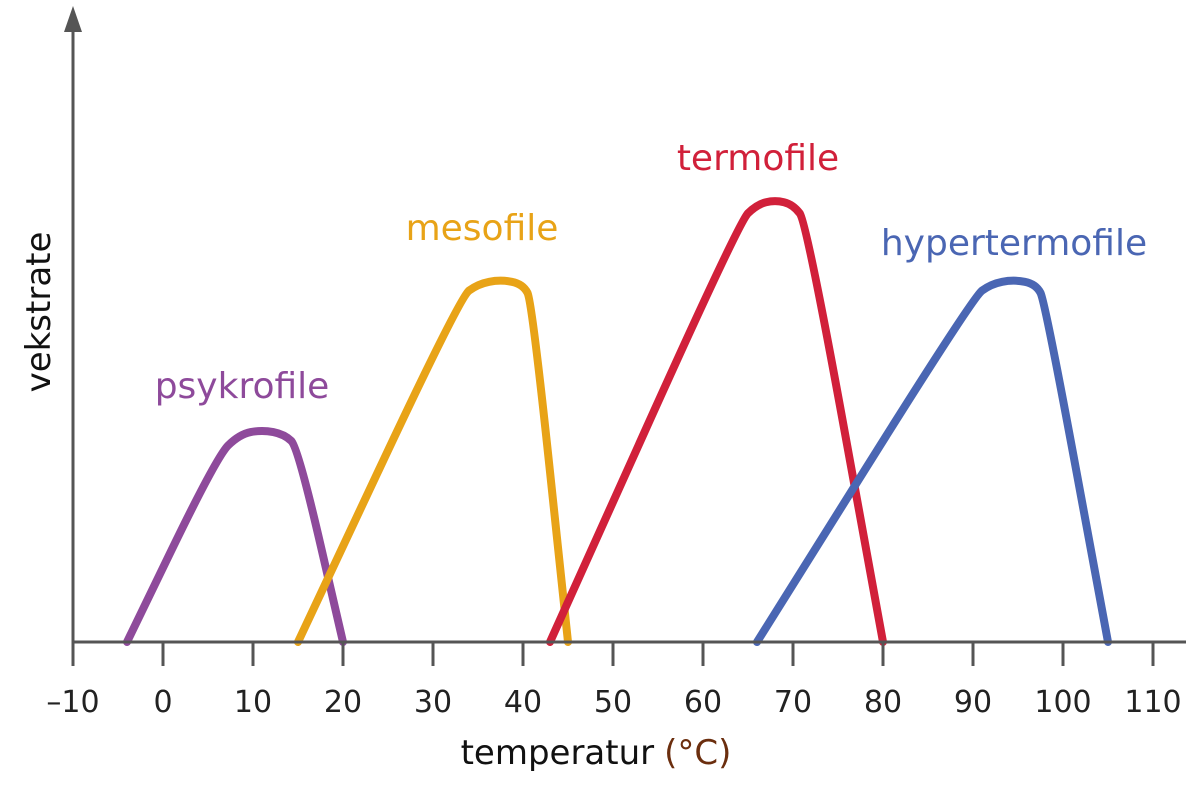 Image resolution: width=1200 pixels, height=798 pixels. What do you see at coordinates (703, 702) in the screenshot?
I see `x-tick-label: 60` at bounding box center [703, 702].